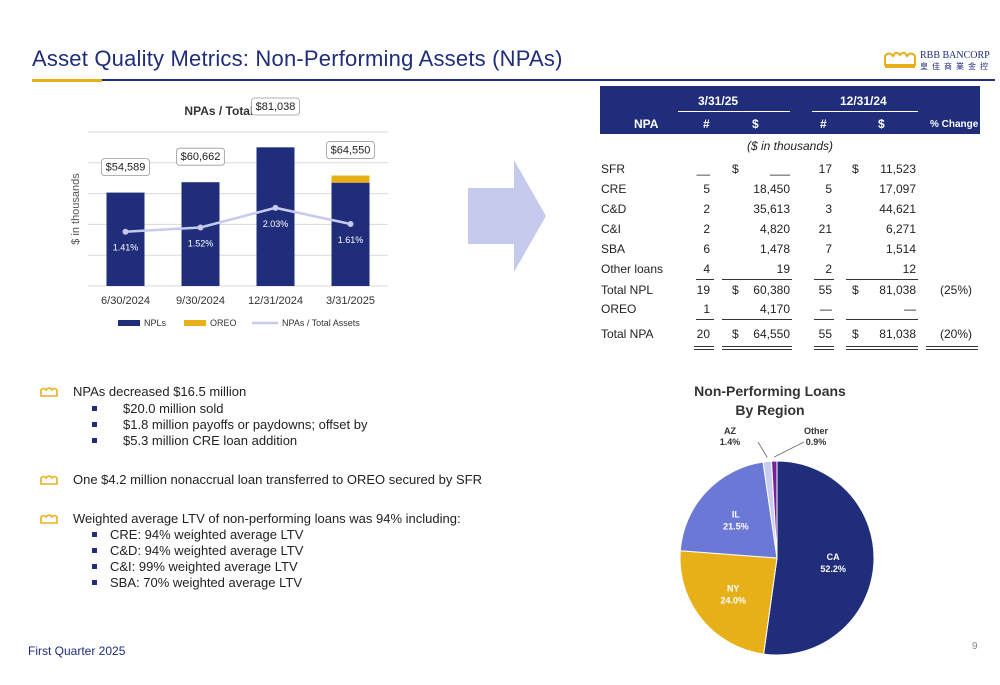  Describe the element at coordinates (863, 101) in the screenshot. I see `period2-header: 12/31/24` at that location.